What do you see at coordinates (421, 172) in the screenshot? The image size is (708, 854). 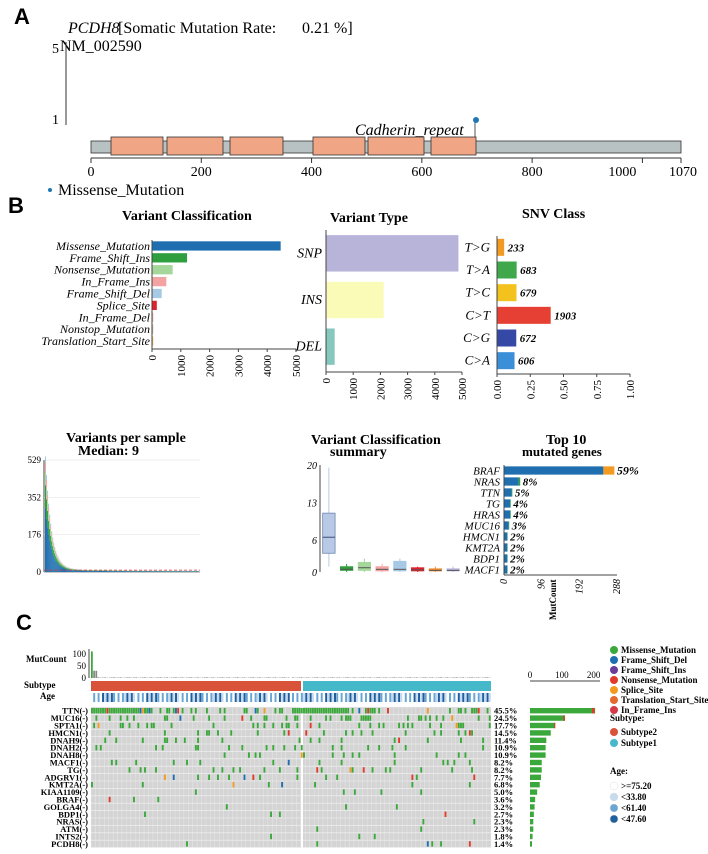 I see `protein-x-tick-label: 600` at bounding box center [421, 172].